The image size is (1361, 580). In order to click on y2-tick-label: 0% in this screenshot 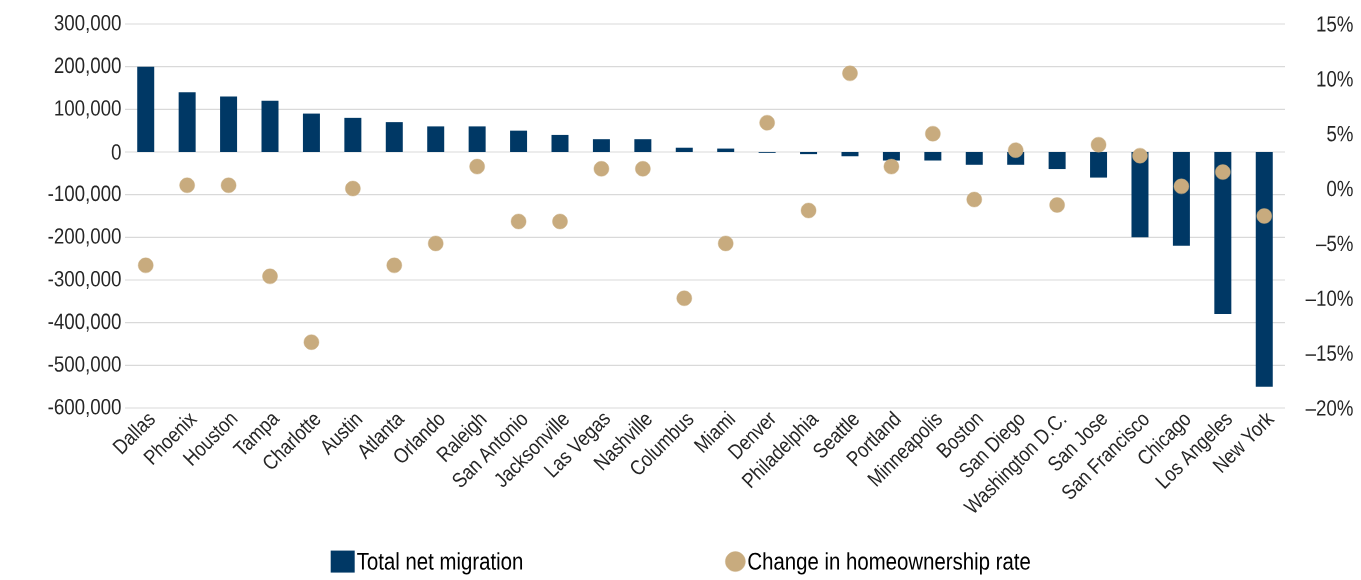, I will do `click(1340, 188)`.